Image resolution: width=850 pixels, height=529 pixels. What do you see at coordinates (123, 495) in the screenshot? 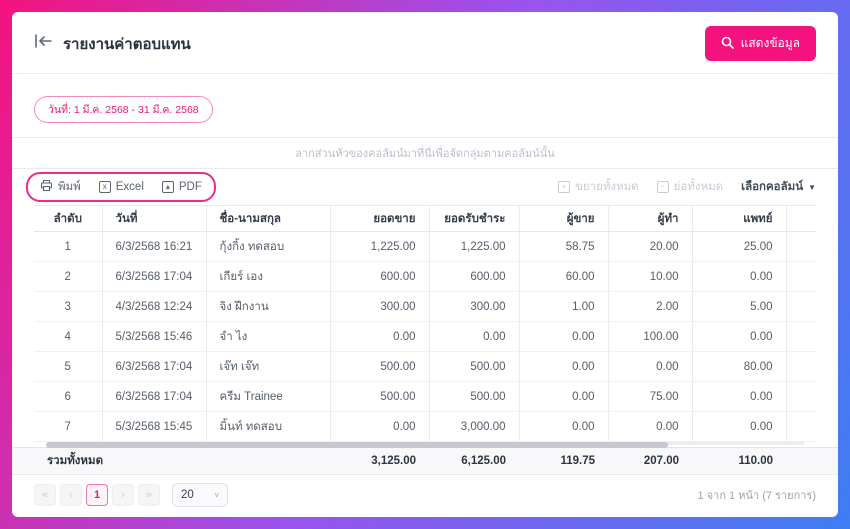
I see `next-page-button: ›` at bounding box center [123, 495].